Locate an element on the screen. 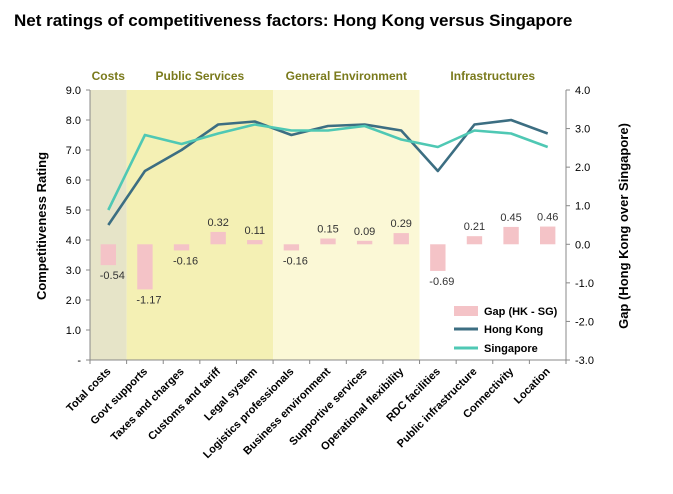 This screenshot has width=673, height=494. gap-bars is located at coordinates (328, 258).